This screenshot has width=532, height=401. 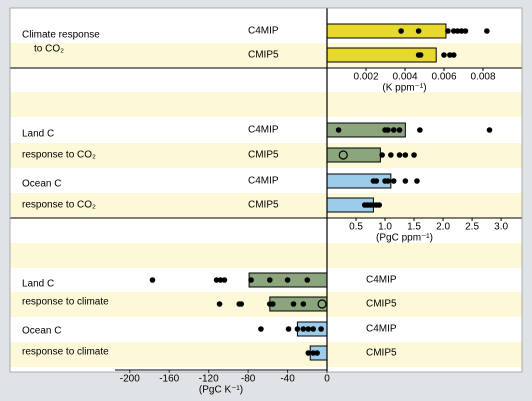 What do you see at coordinates (130, 379) in the screenshot?
I see `x-tick-label: -200` at bounding box center [130, 379].